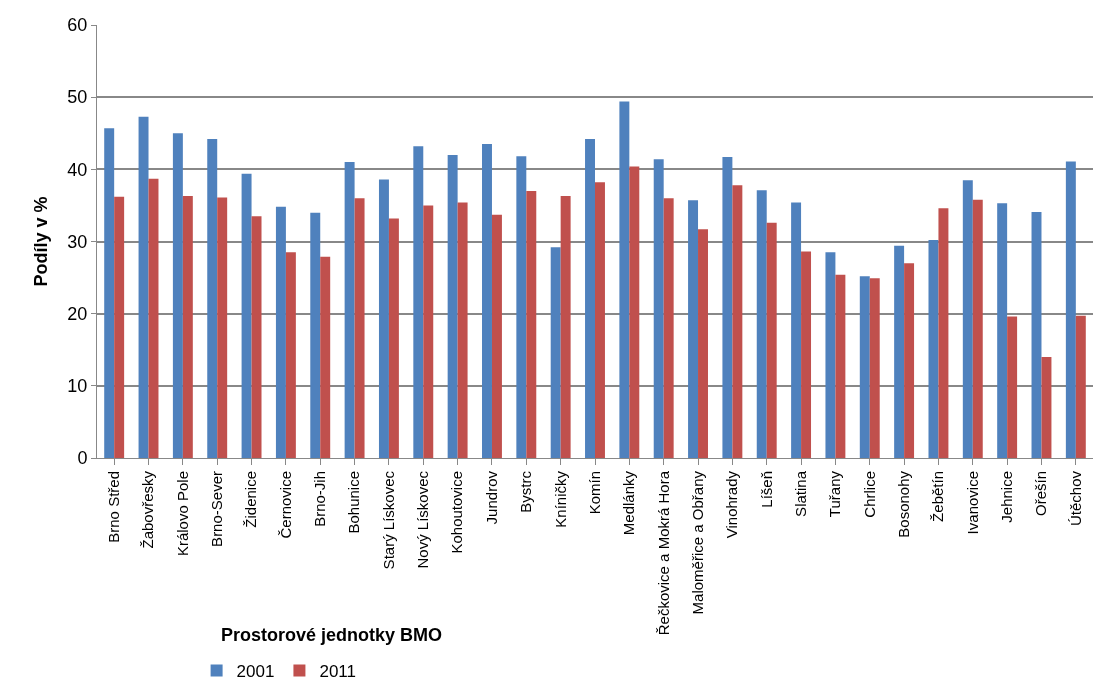 This screenshot has height=693, width=1097. I want to click on x-tick-label: Starý Lískovec, so click(388, 520).